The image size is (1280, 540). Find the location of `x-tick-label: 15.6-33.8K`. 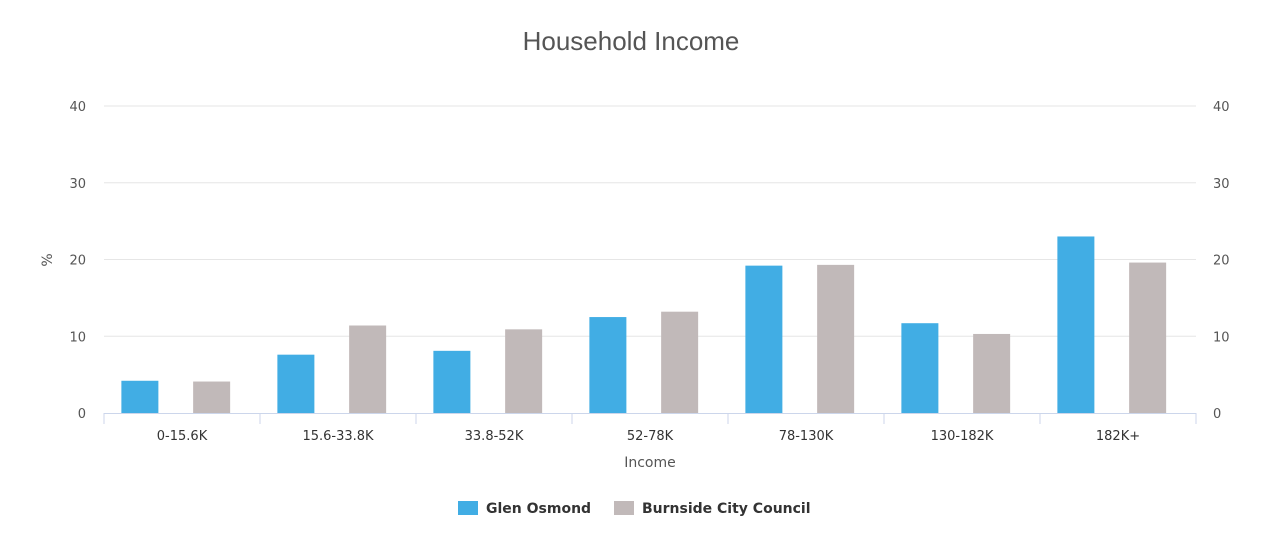

x-tick-label: 15.6-33.8K is located at coordinates (338, 436).